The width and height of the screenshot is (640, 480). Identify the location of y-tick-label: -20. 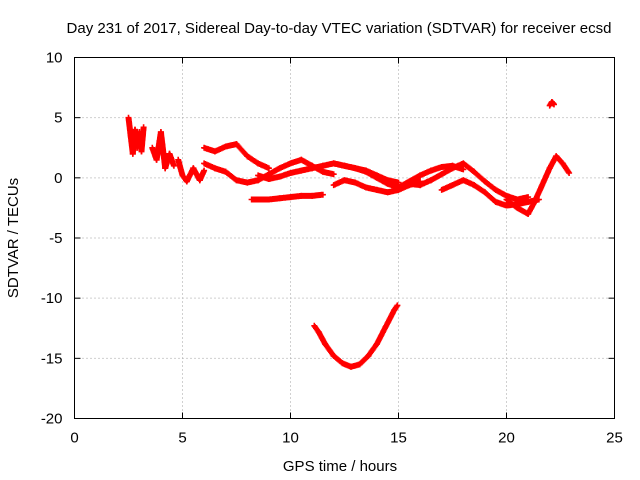
(52, 419).